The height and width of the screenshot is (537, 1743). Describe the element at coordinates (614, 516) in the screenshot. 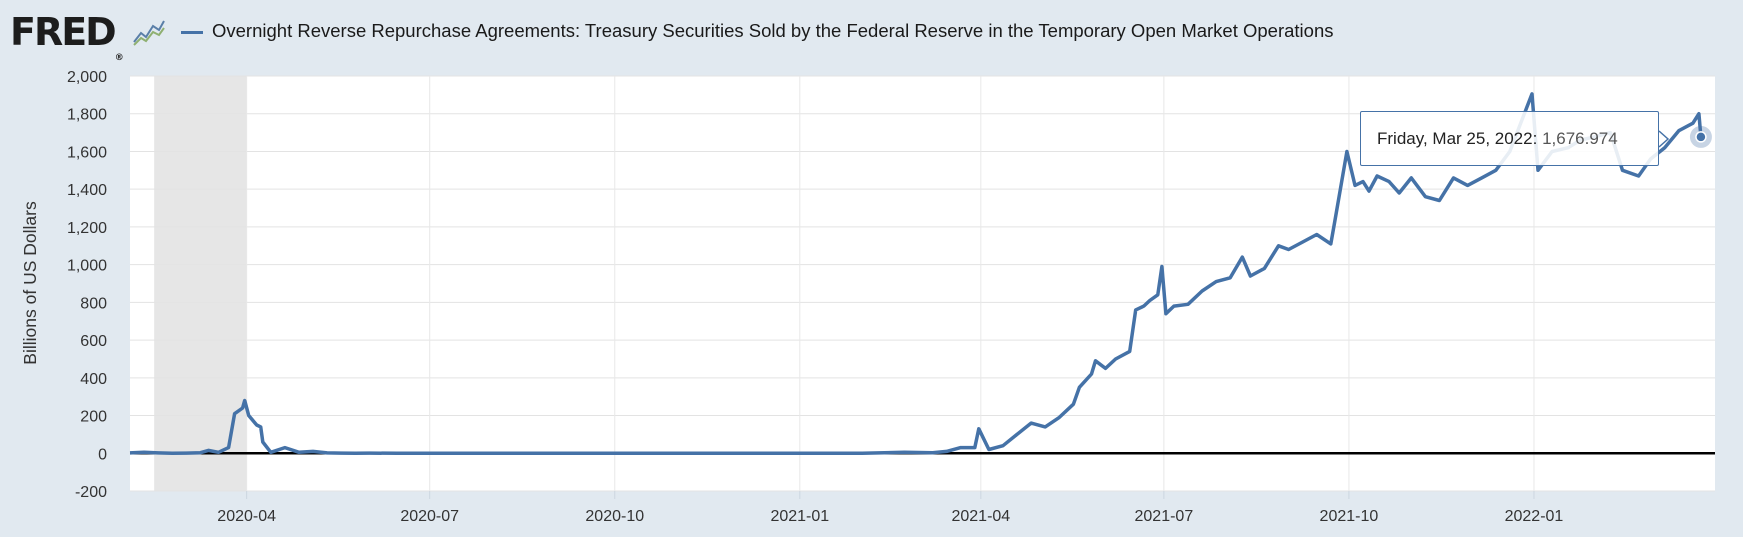

I see `x-tick-label: 2020-10` at that location.